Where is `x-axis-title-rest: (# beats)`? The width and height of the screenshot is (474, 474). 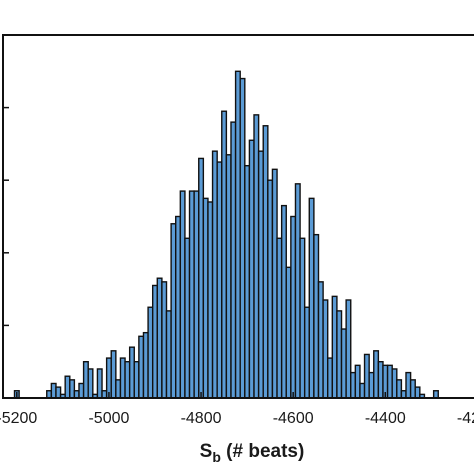 x-axis-title-rest: (# beats) is located at coordinates (262, 451).